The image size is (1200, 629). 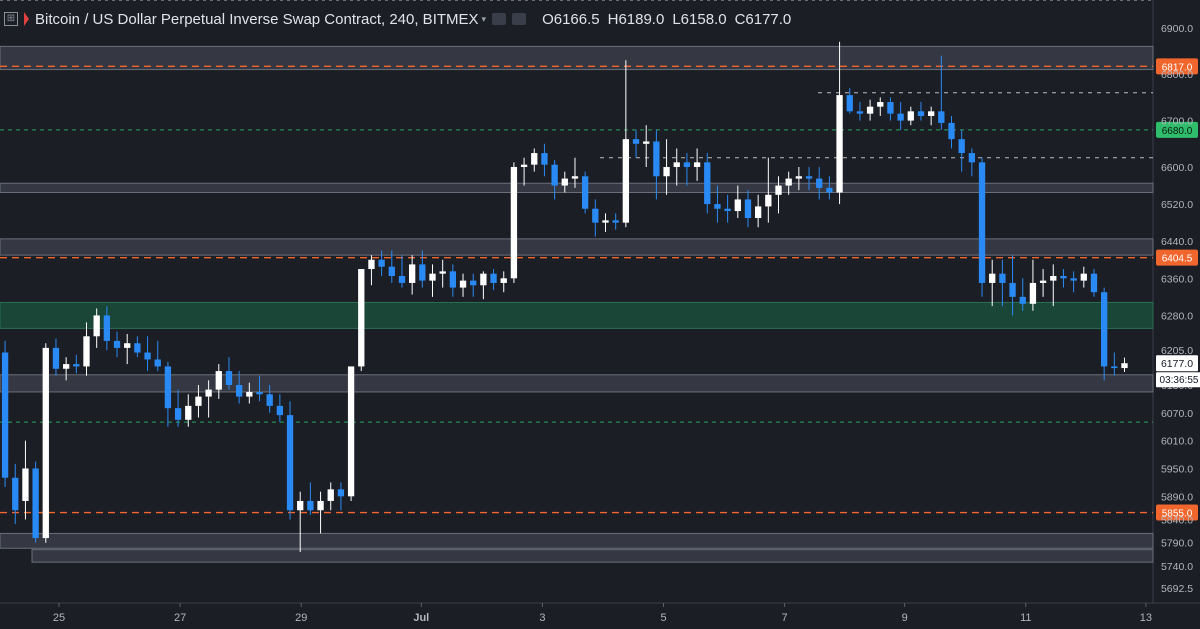 I want to click on expand-icon: ⊞, so click(x=11, y=19).